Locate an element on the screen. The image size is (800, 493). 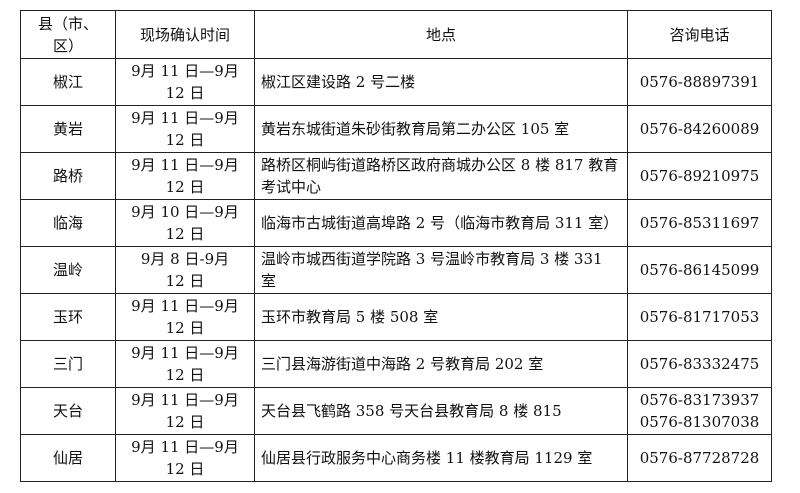
header-place: 地点 is located at coordinates (441, 34).